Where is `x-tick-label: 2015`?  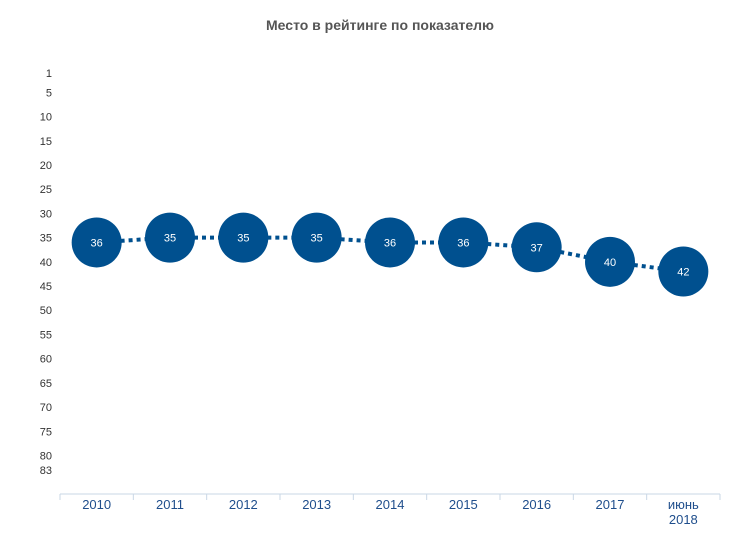 x-tick-label: 2015 is located at coordinates (463, 504).